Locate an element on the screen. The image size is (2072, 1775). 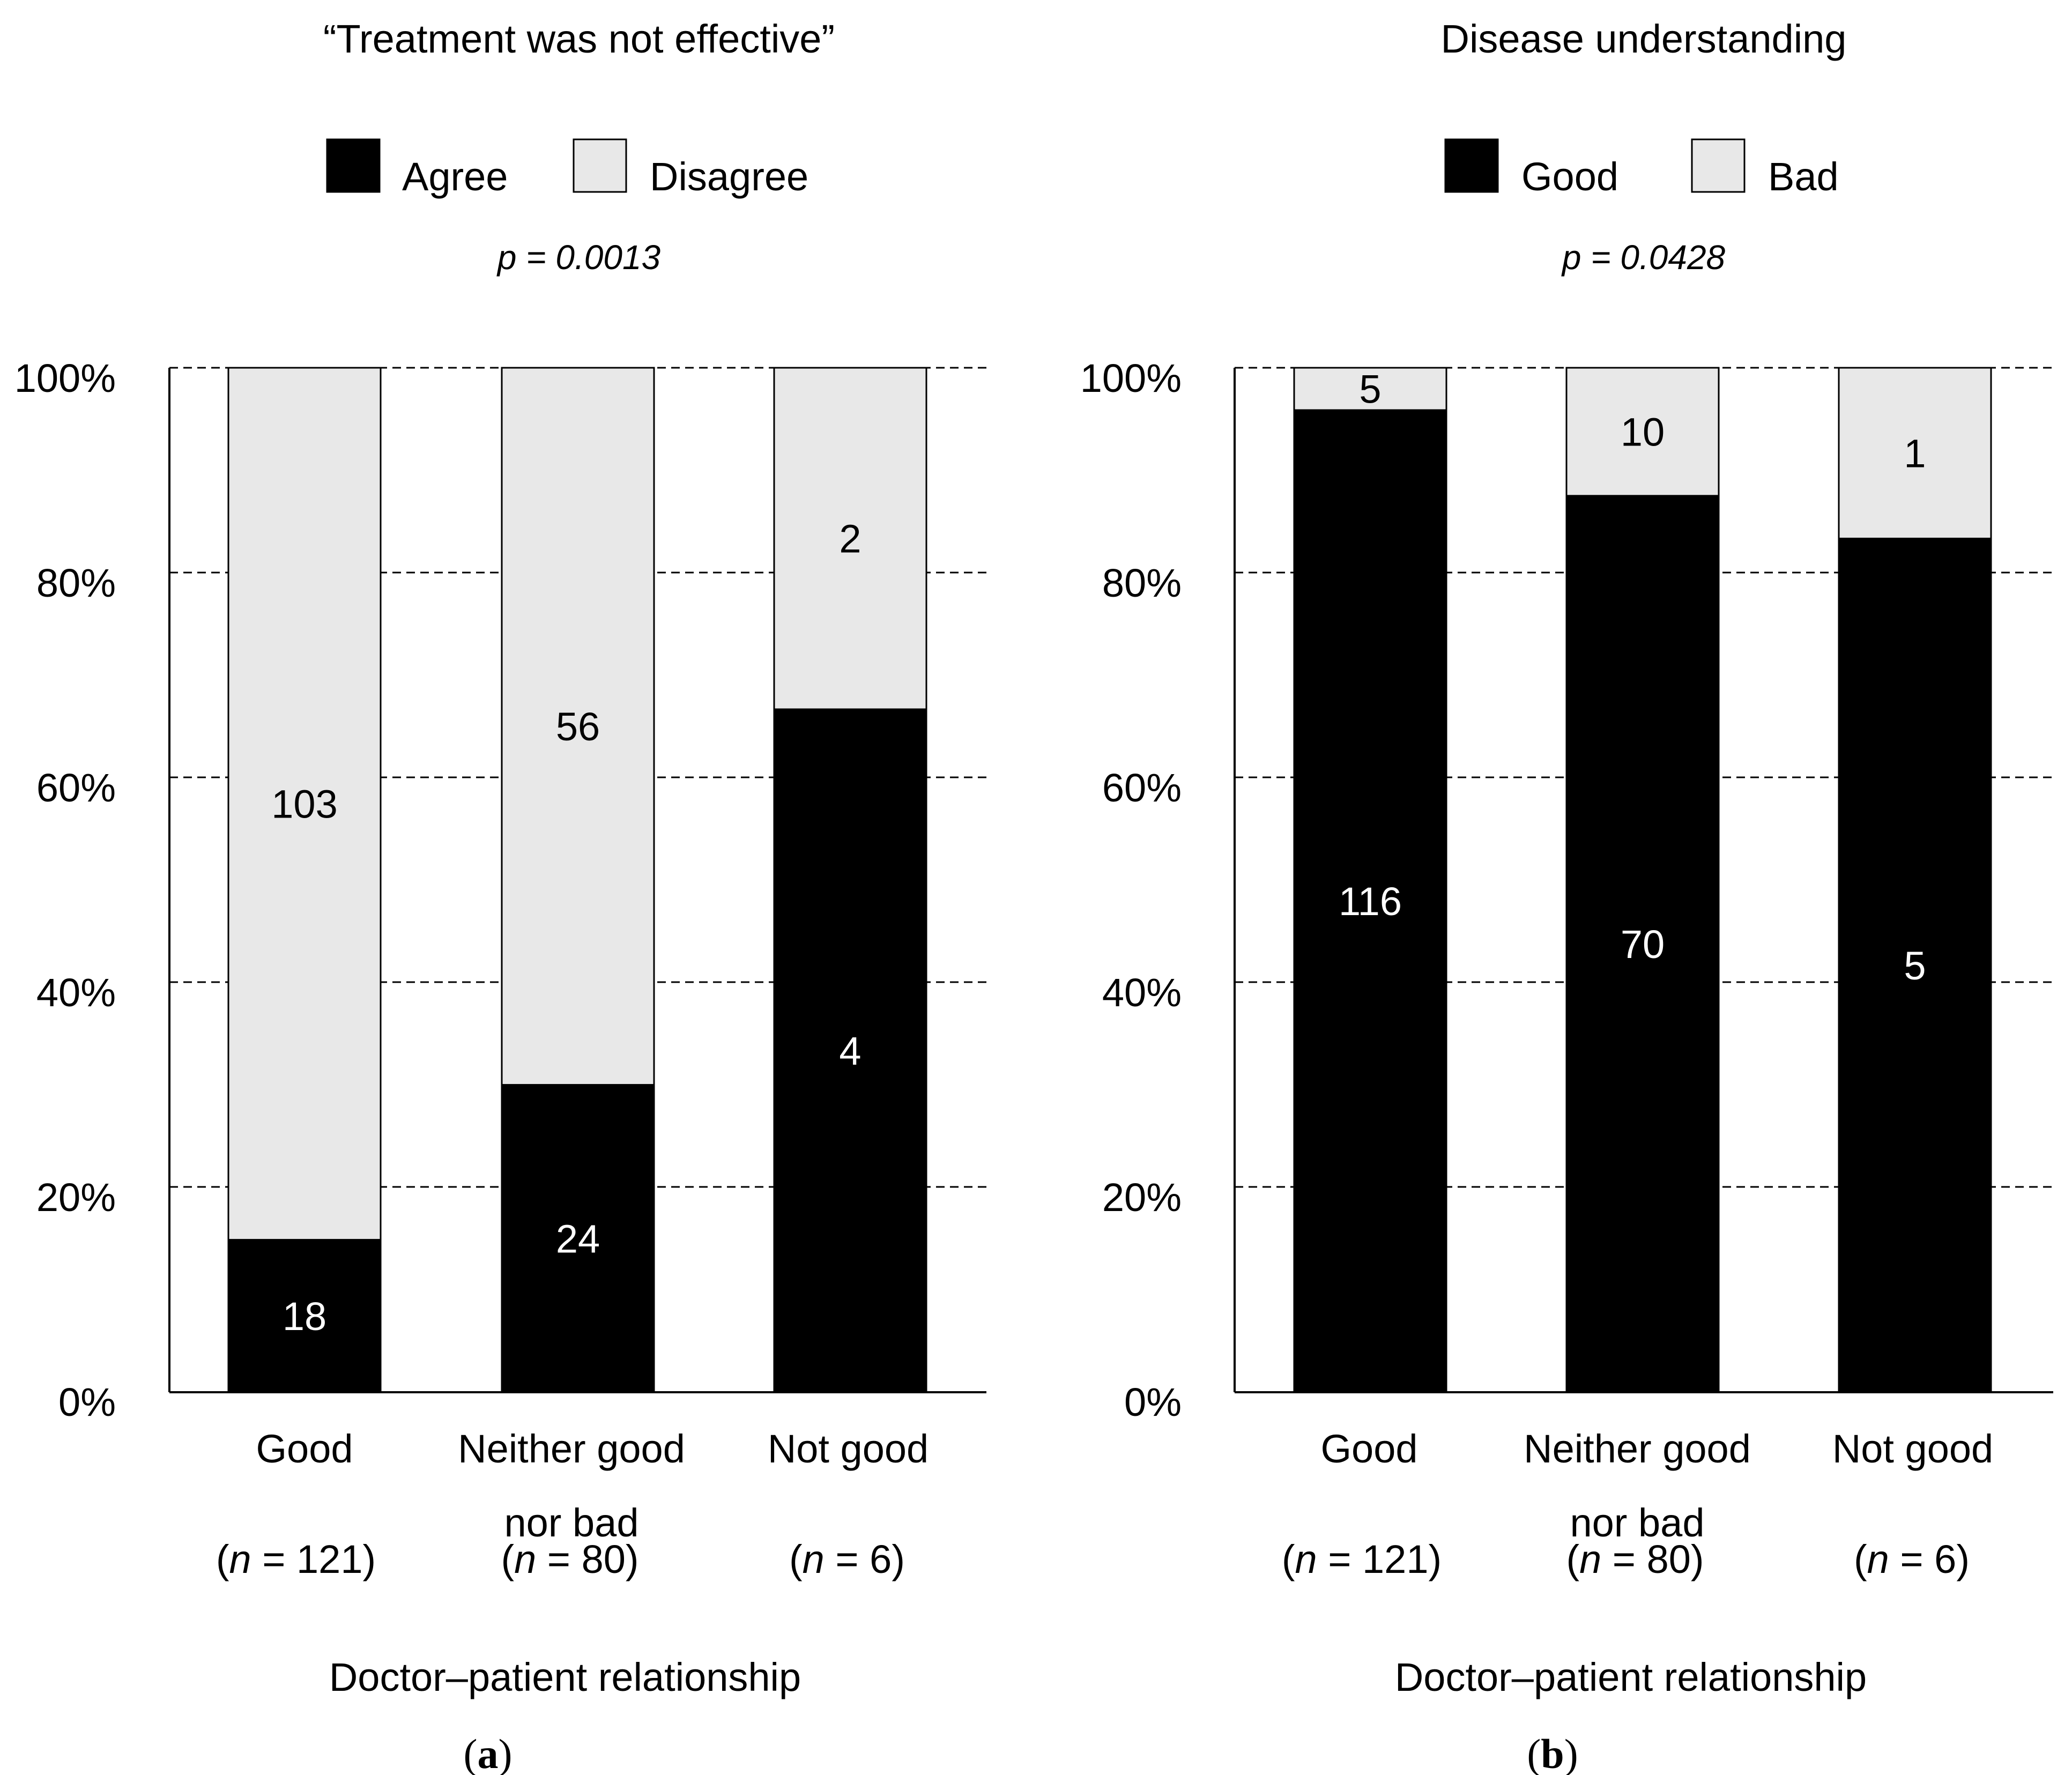
data-label: 70 is located at coordinates (1643, 944).